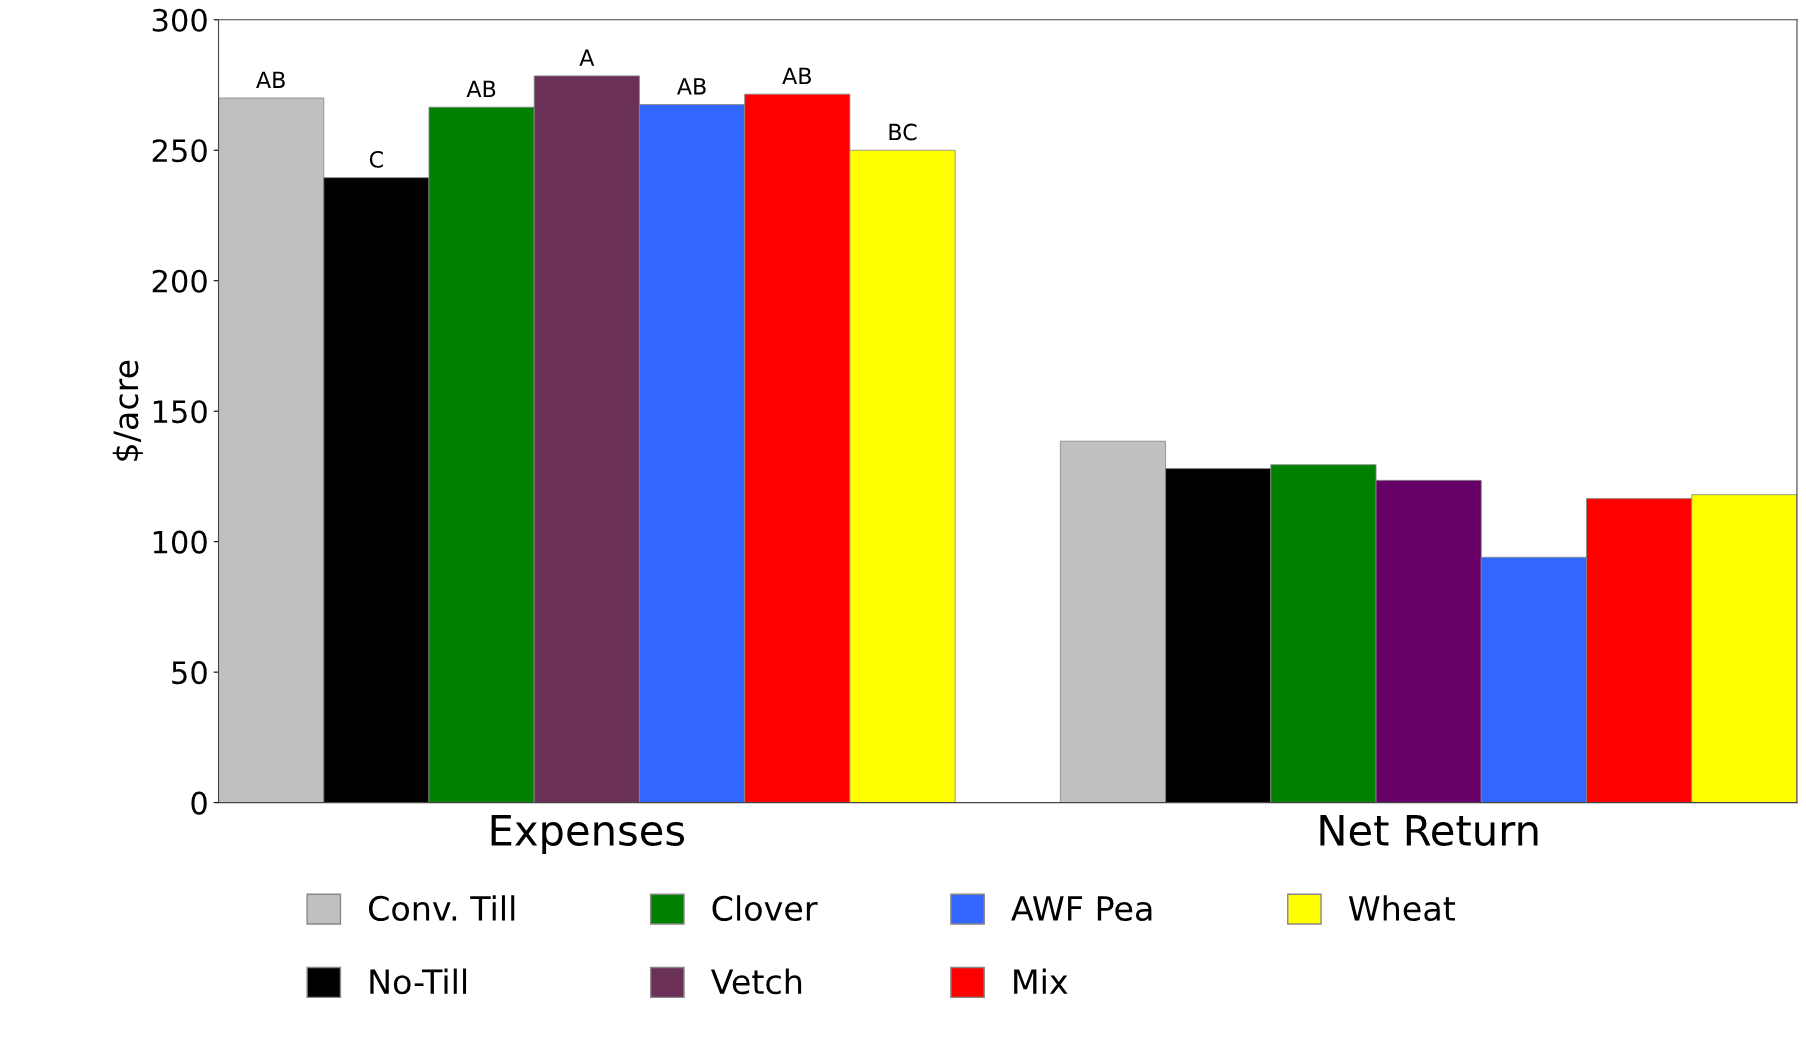  I want to click on y-tick-label: 50, so click(189, 673).